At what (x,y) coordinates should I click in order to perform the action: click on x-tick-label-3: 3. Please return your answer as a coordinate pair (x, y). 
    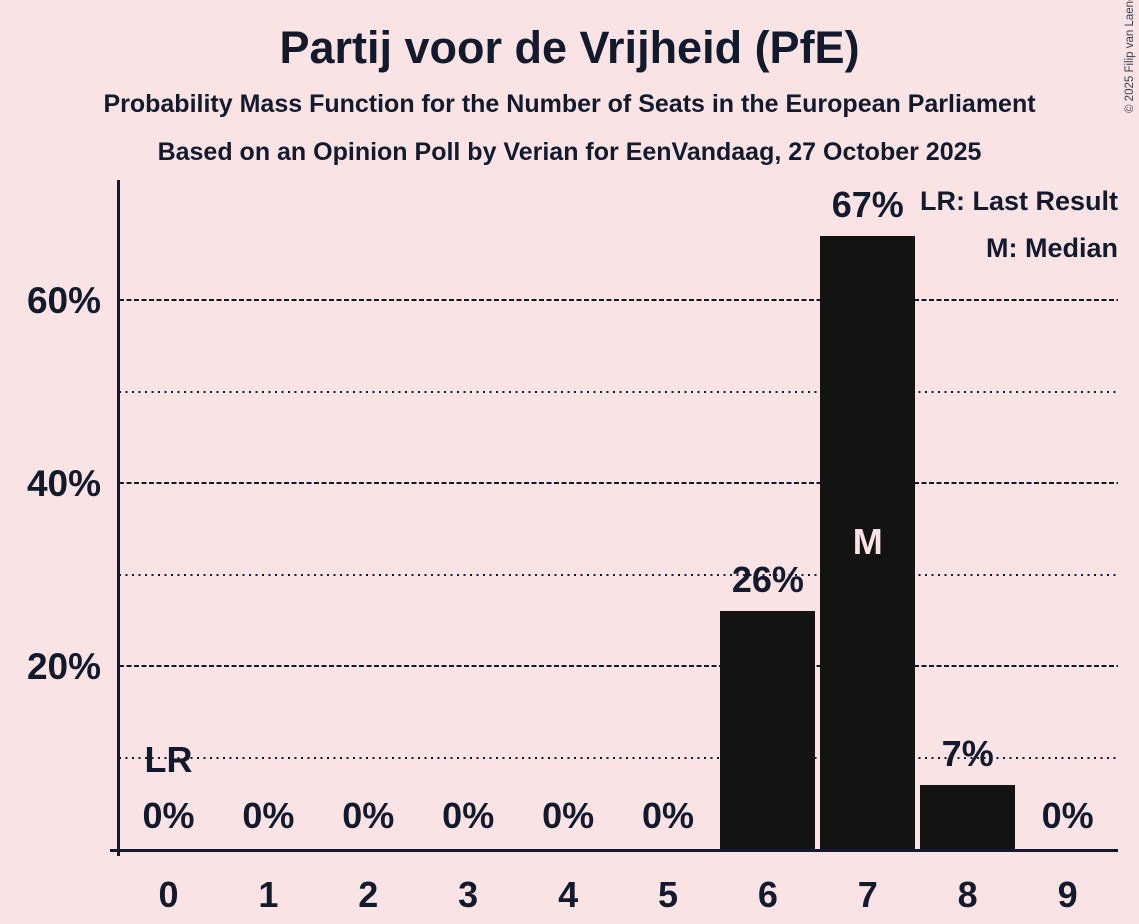
    Looking at the image, I should click on (468, 894).